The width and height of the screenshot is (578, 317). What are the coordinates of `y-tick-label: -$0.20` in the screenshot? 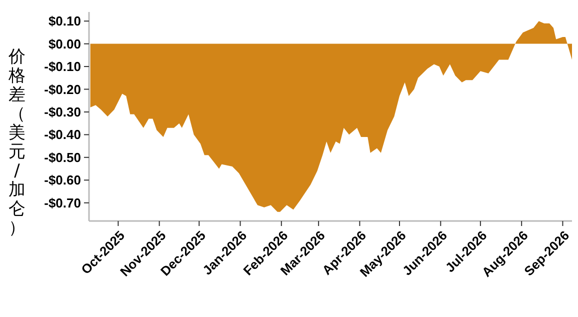 It's located at (62, 89).